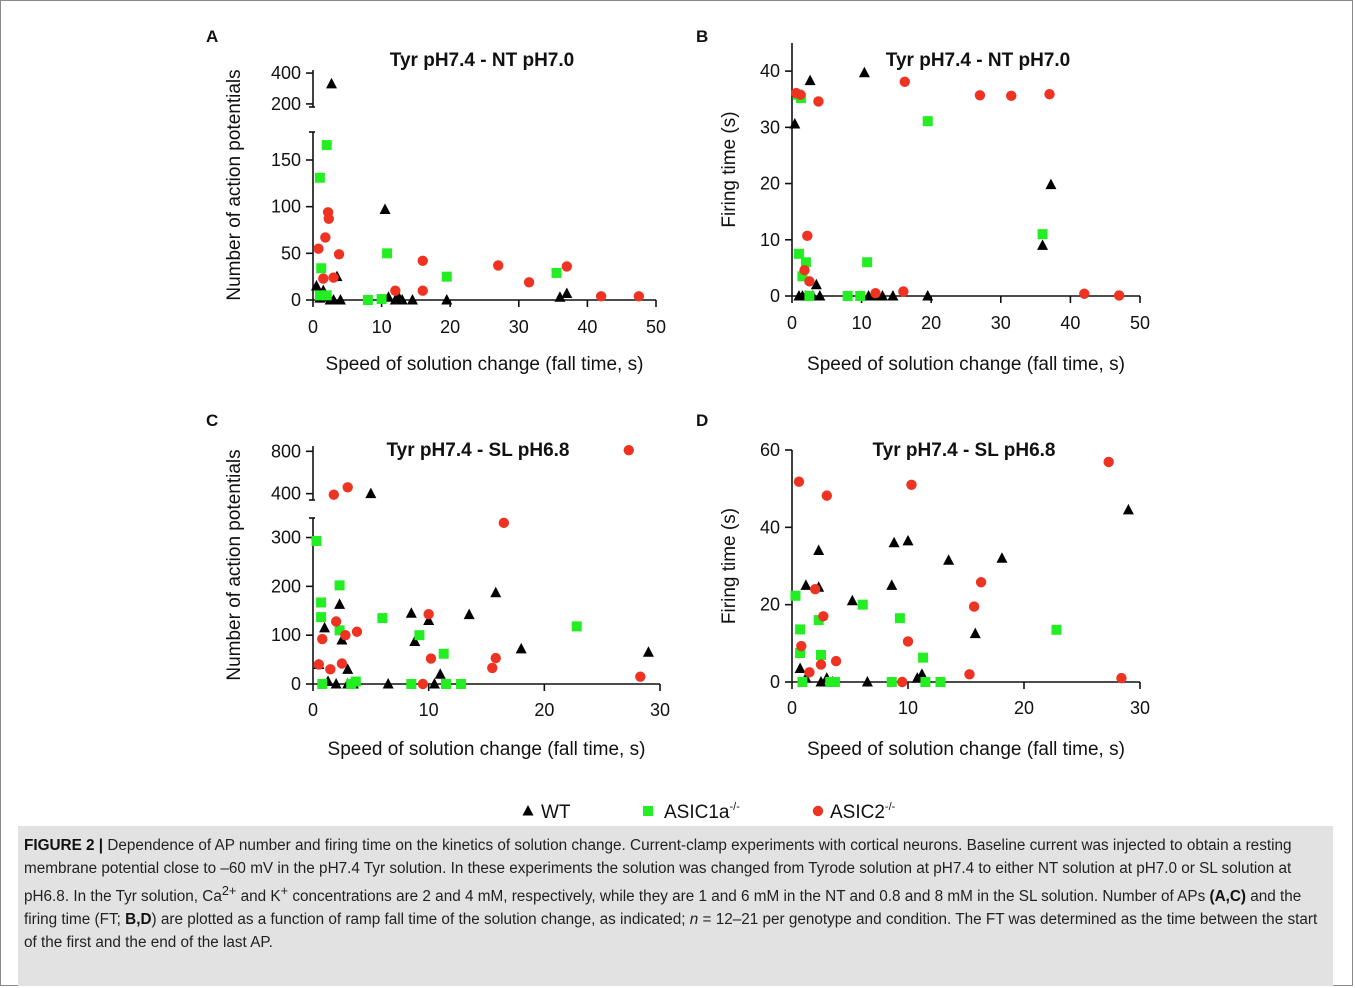 This screenshot has height=988, width=1355. I want to click on x-tick-label: 0, so click(792, 708).